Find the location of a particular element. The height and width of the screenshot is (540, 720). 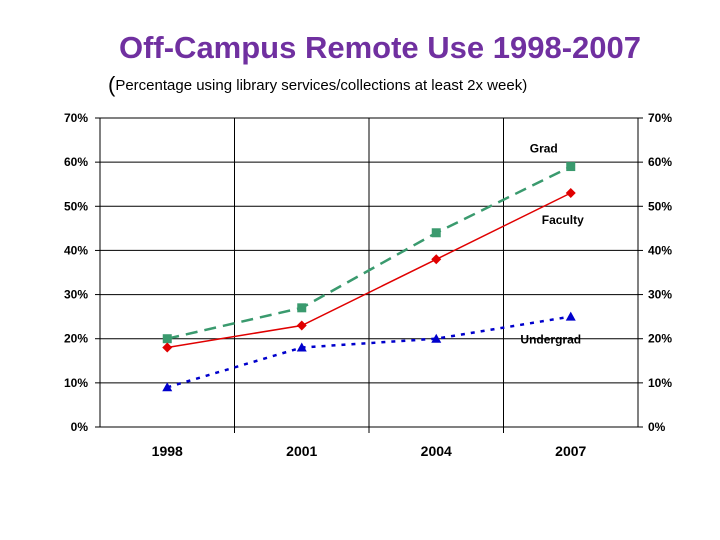

y-tick-label-left: 60% is located at coordinates (76, 162).